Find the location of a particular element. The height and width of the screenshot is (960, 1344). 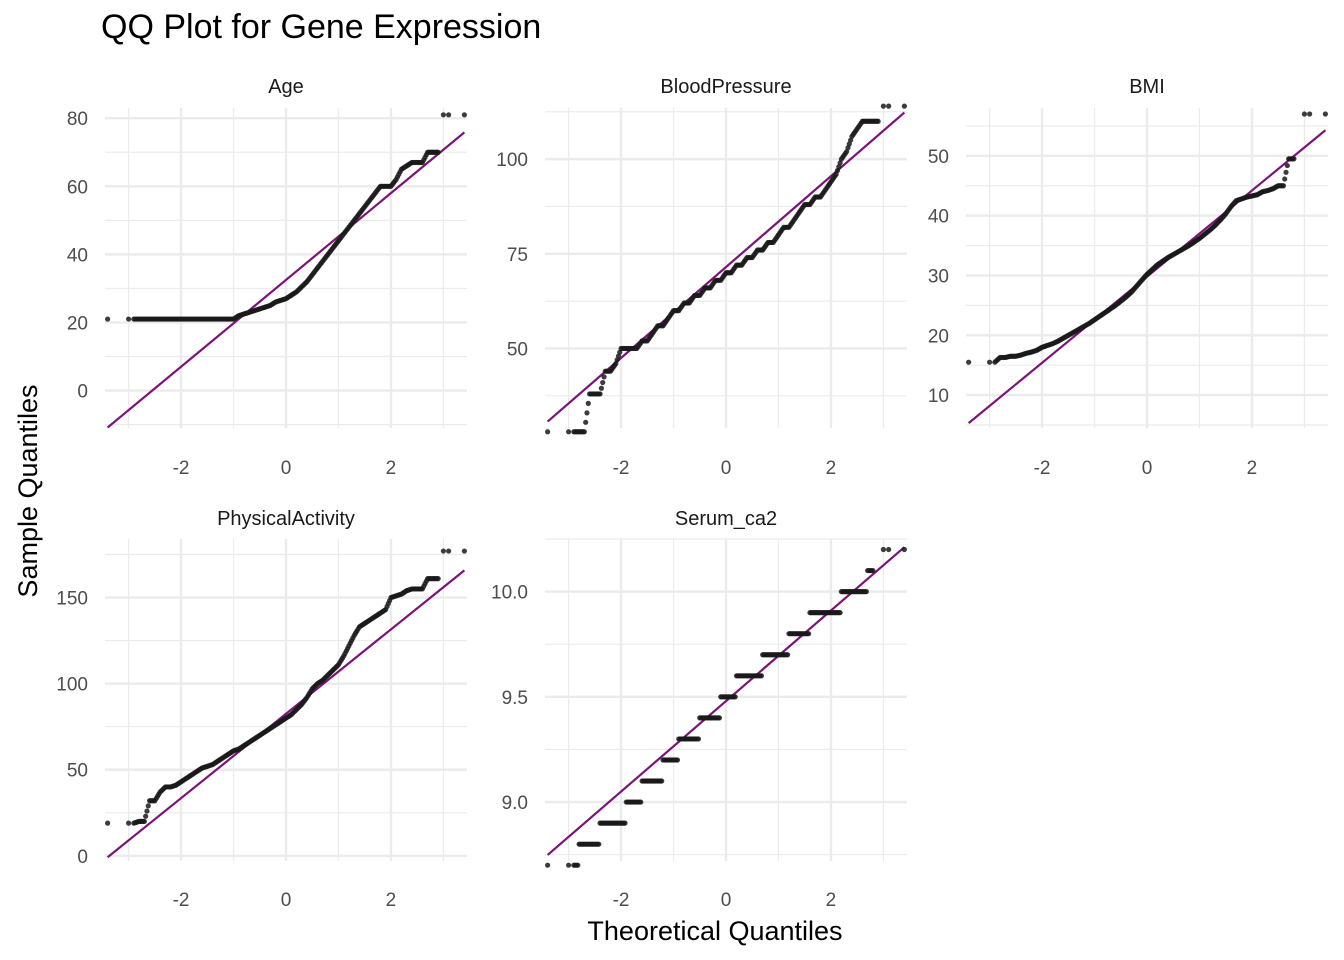

y-tick-label: 10.0 is located at coordinates (509, 593).